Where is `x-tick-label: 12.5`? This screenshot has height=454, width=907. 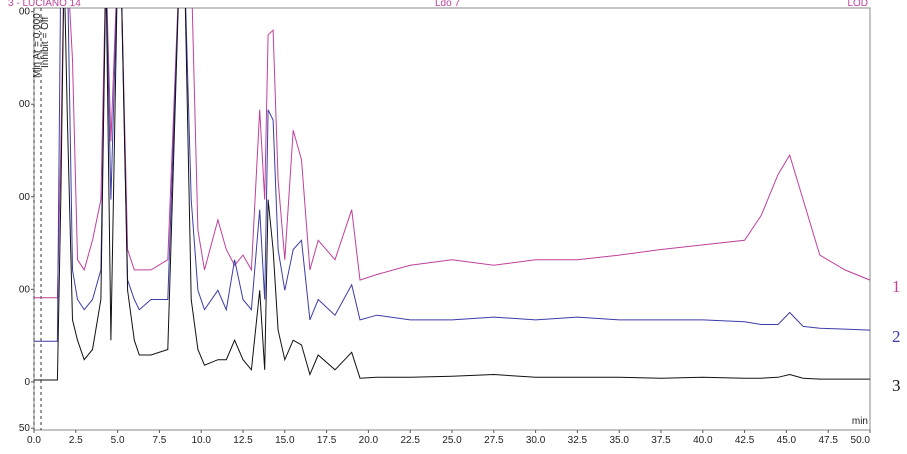 x-tick-label: 12.5 is located at coordinates (243, 440).